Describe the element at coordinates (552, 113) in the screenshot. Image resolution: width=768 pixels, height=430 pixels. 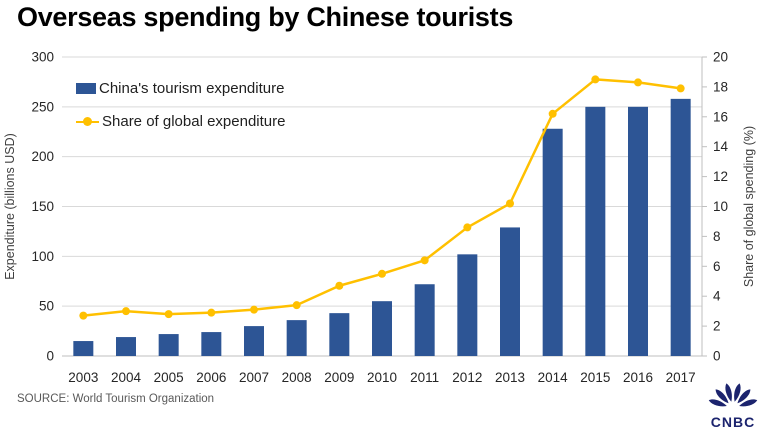
I see `share-point-2014` at that location.